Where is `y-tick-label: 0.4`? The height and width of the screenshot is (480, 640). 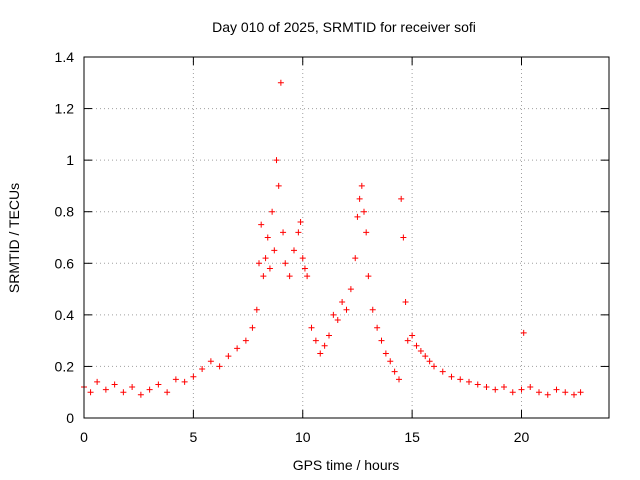 y-tick-label: 0.4 is located at coordinates (65, 315).